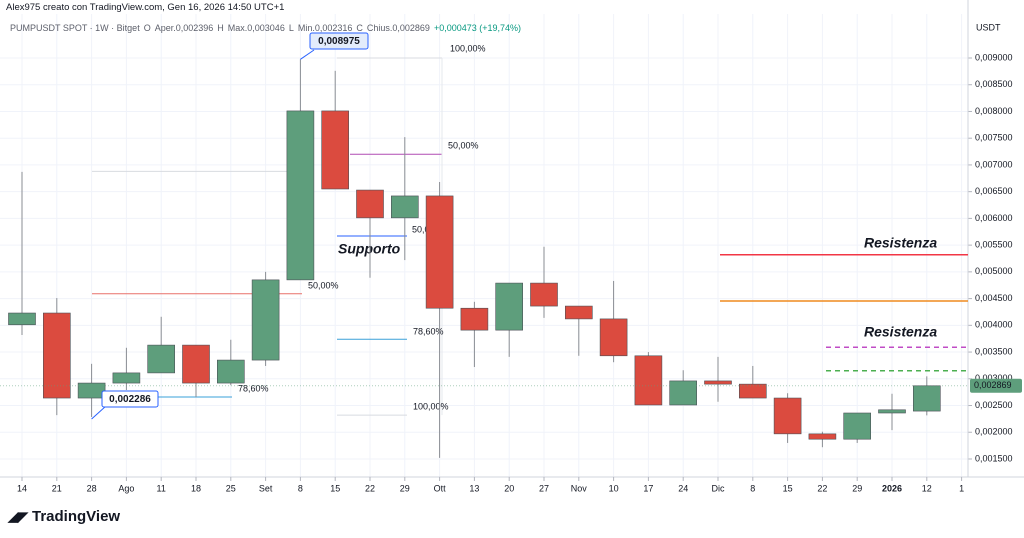 This screenshot has width=1024, height=538. Describe the element at coordinates (266, 488) in the screenshot. I see `x-tick-label: Set` at that location.